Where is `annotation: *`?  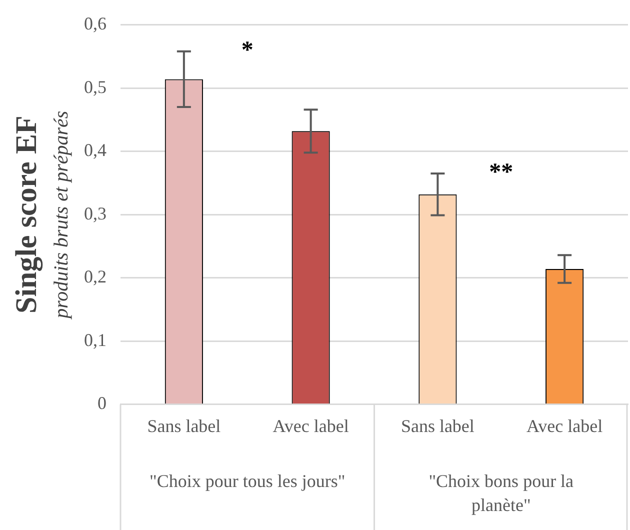
annotation: * is located at coordinates (247, 51).